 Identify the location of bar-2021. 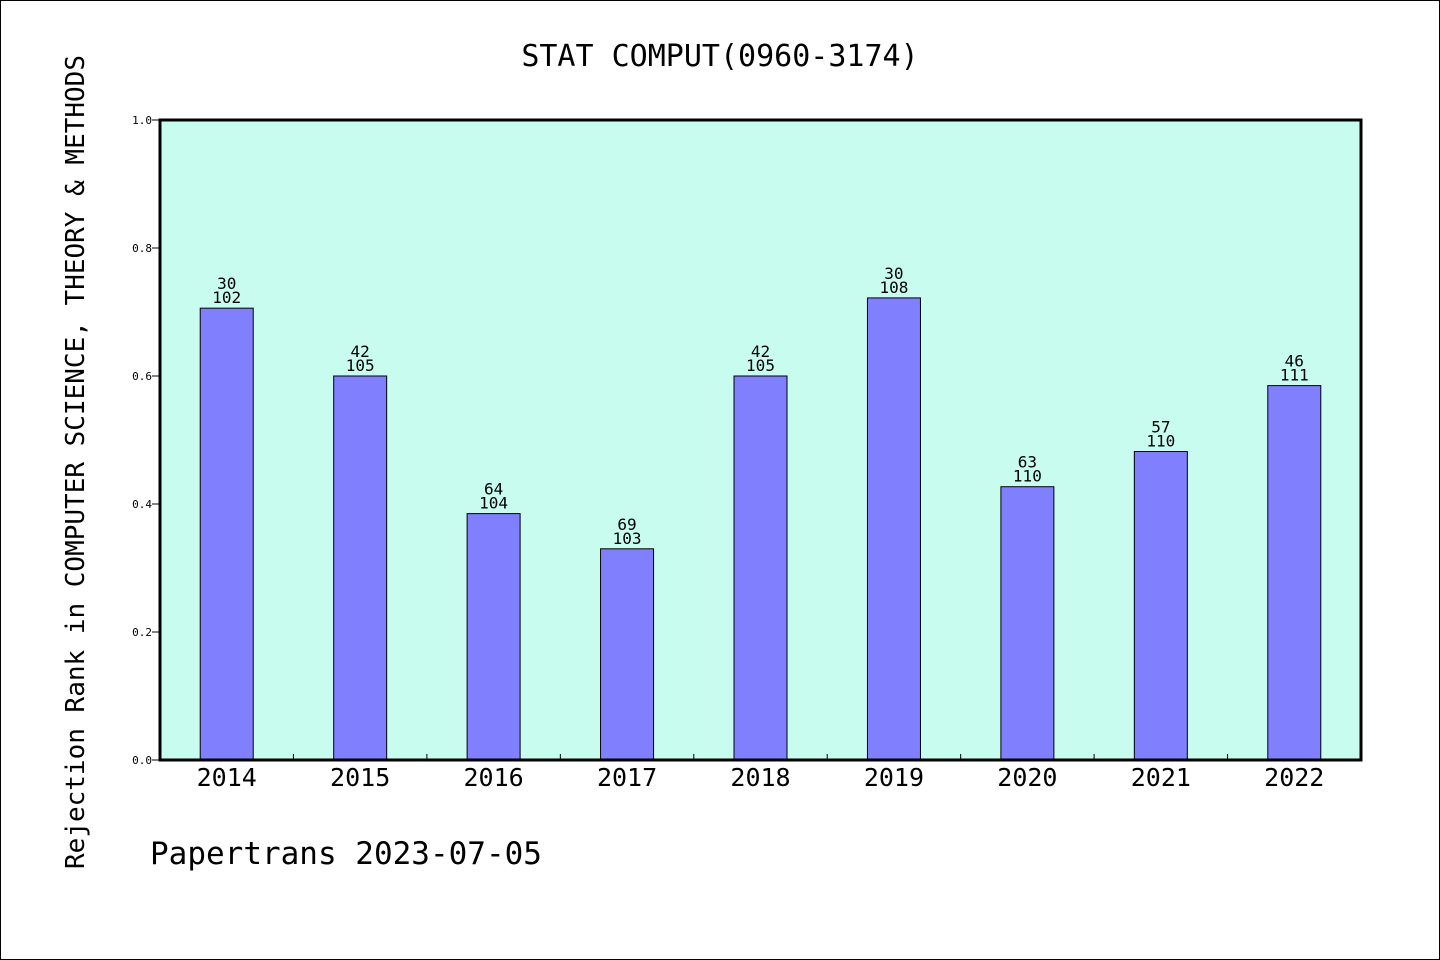
(1160, 606).